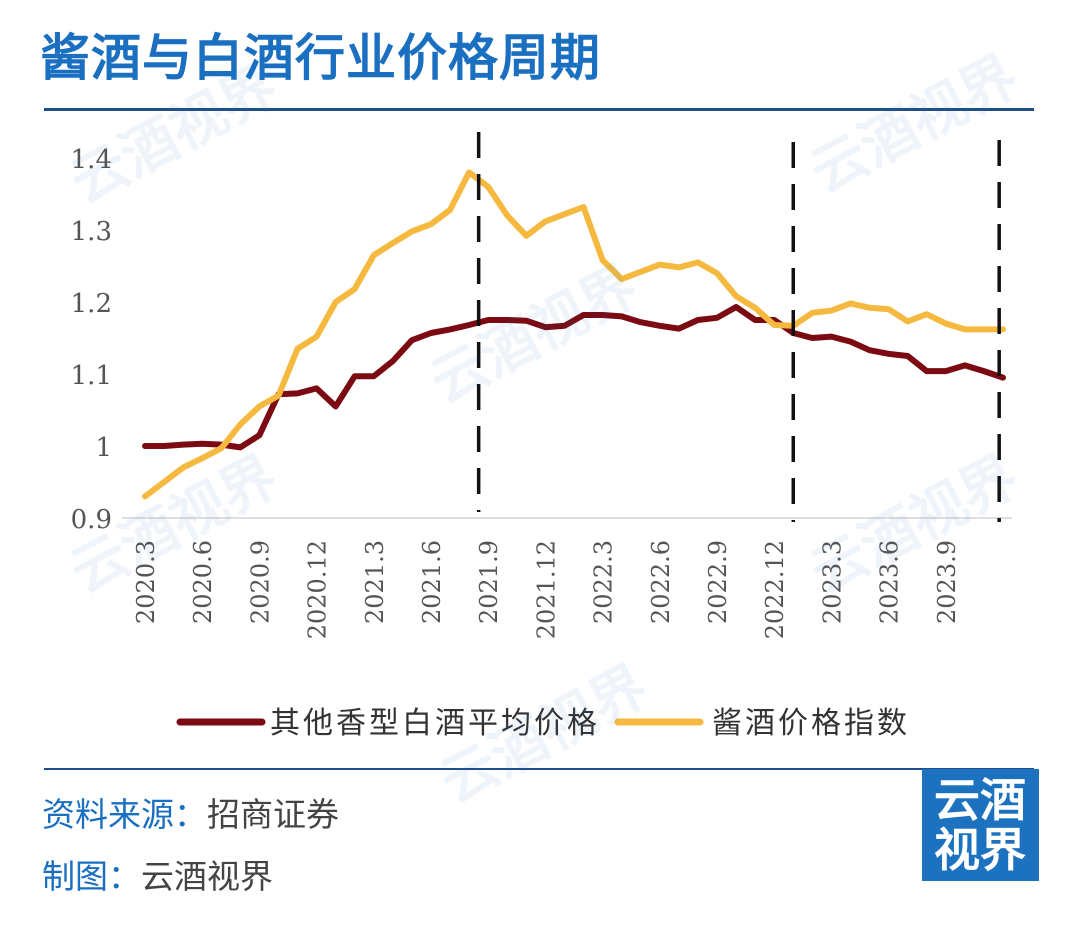 This screenshot has height=927, width=1080. Describe the element at coordinates (91, 376) in the screenshot. I see `y-tick-label: 1.1` at that location.